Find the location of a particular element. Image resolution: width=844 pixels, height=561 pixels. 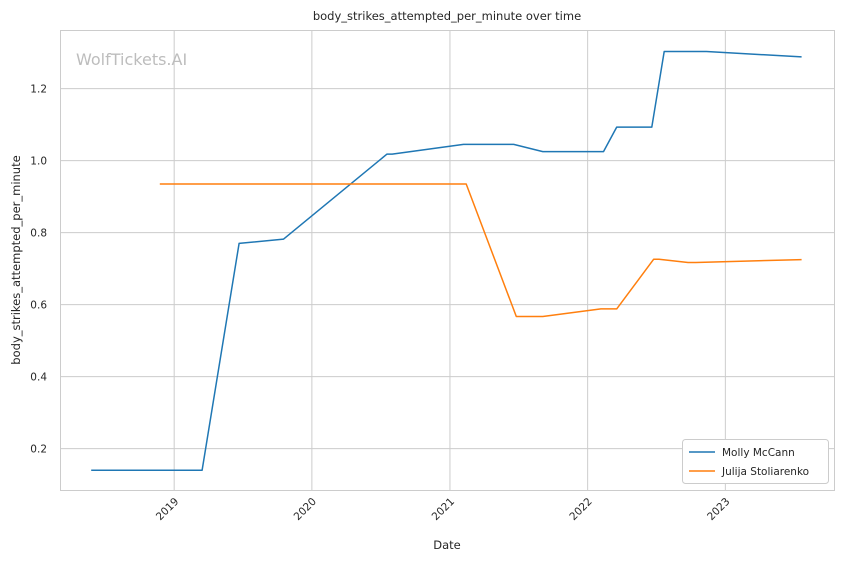

y-tick-label: 0.8 is located at coordinates (38, 234).